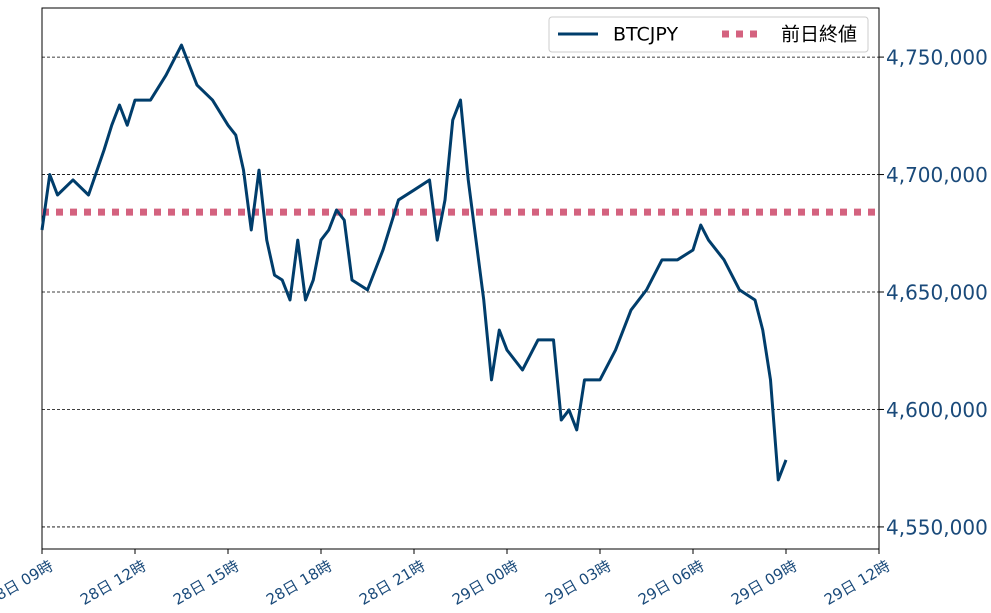 This screenshot has height=613, width=991. Describe the element at coordinates (819, 35) in the screenshot. I see `legend-label: 前日終値` at that location.